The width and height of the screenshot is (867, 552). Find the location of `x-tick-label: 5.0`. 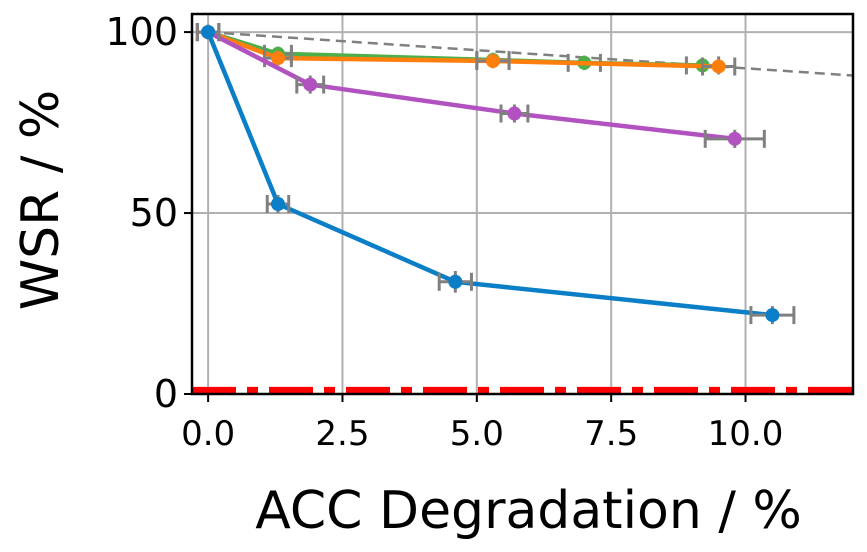

x-tick-label: 5.0 is located at coordinates (477, 434).